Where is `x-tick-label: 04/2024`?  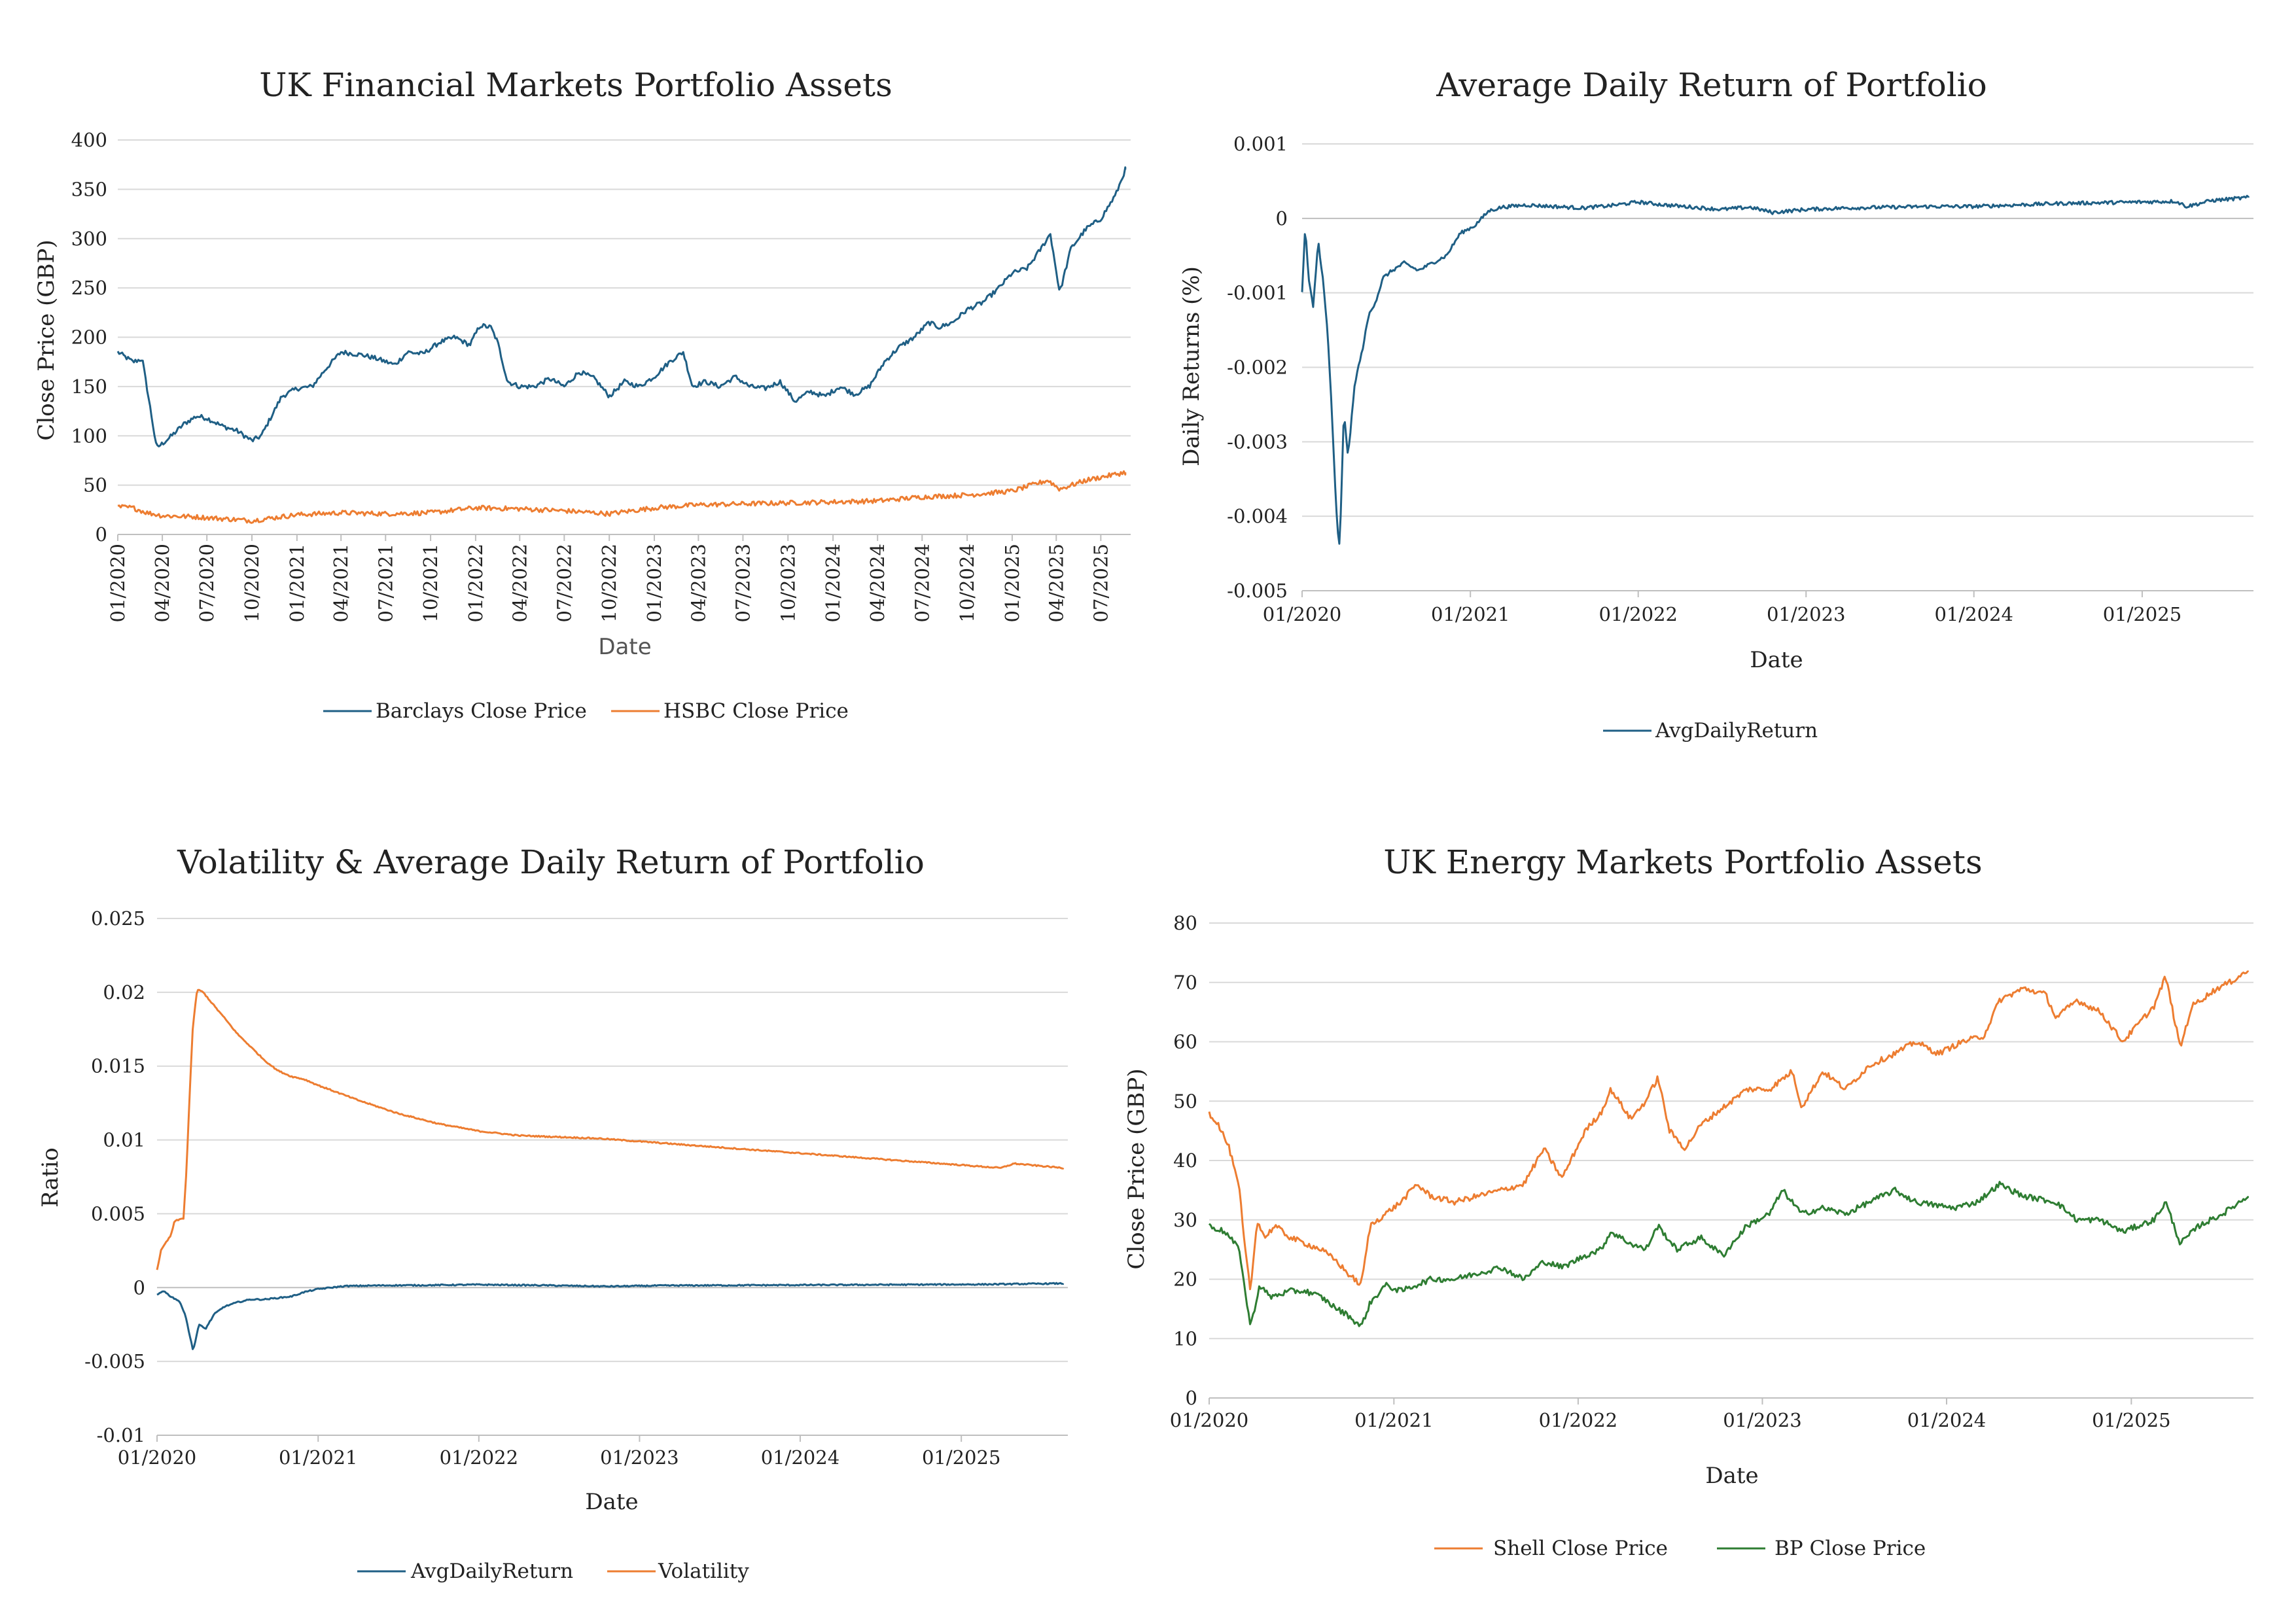 x-tick-label: 04/2024 is located at coordinates (878, 583).